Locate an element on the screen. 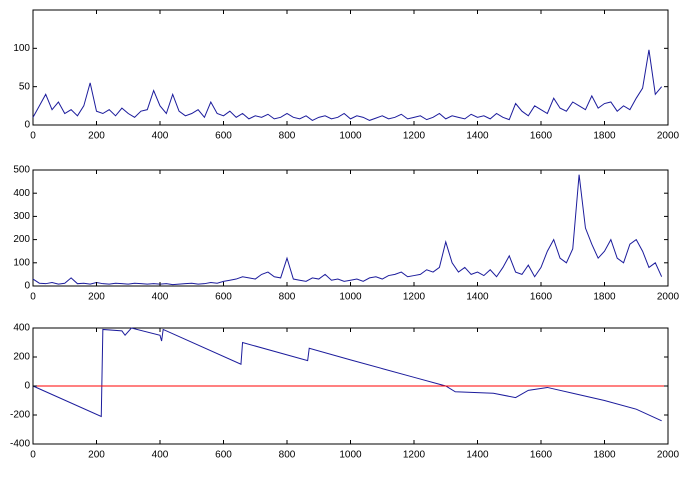  y-tick-label: 500 is located at coordinates (21, 170).